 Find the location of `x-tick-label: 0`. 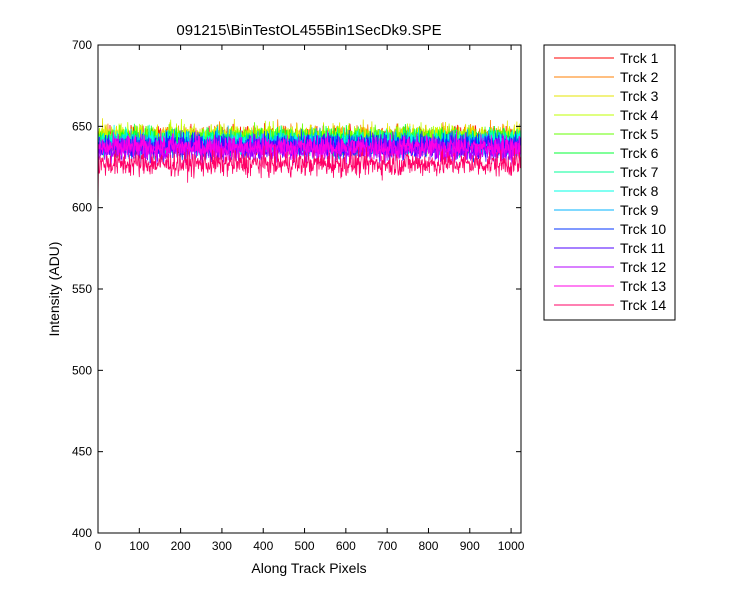

x-tick-label: 0 is located at coordinates (98, 546).